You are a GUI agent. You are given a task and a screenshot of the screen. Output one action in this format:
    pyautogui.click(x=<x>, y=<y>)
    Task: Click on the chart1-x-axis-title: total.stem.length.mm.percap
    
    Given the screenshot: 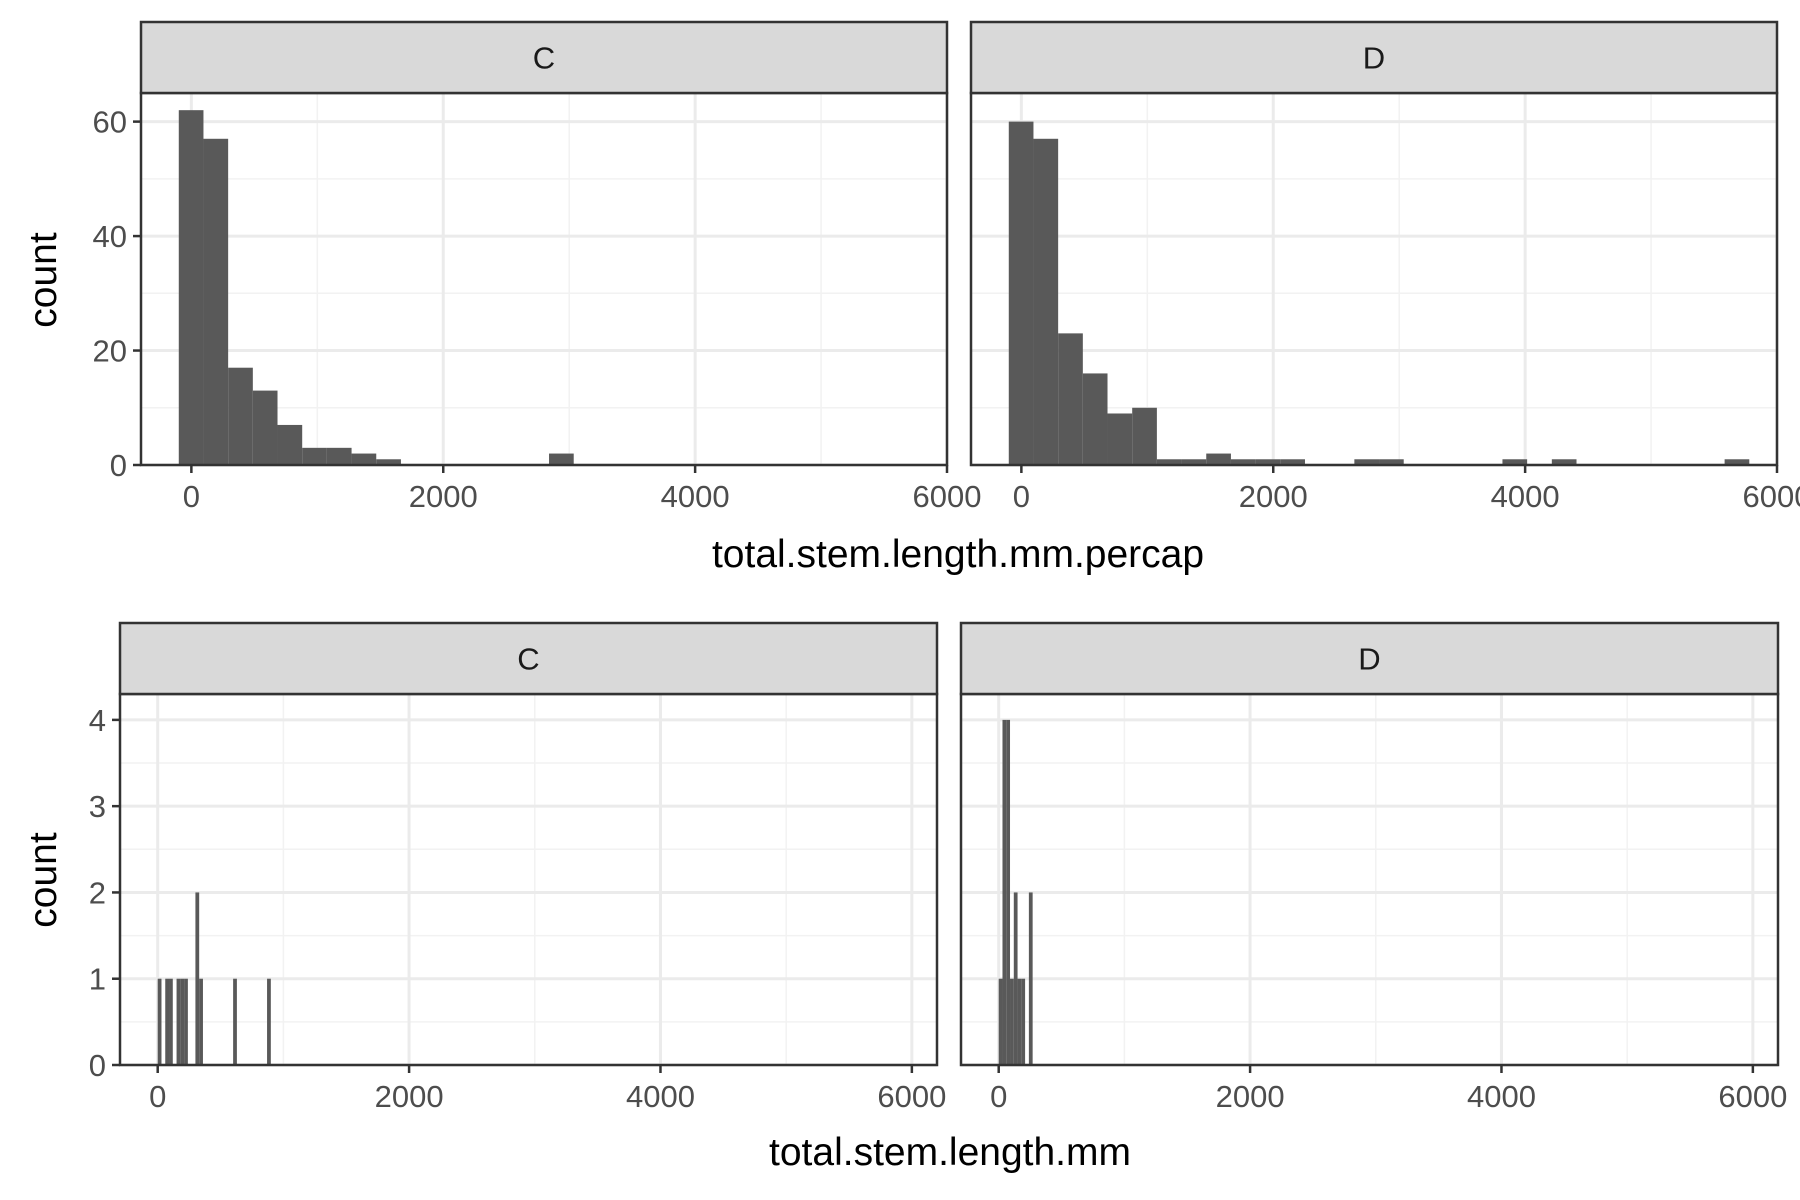 What is the action you would take?
    pyautogui.click(x=958, y=554)
    